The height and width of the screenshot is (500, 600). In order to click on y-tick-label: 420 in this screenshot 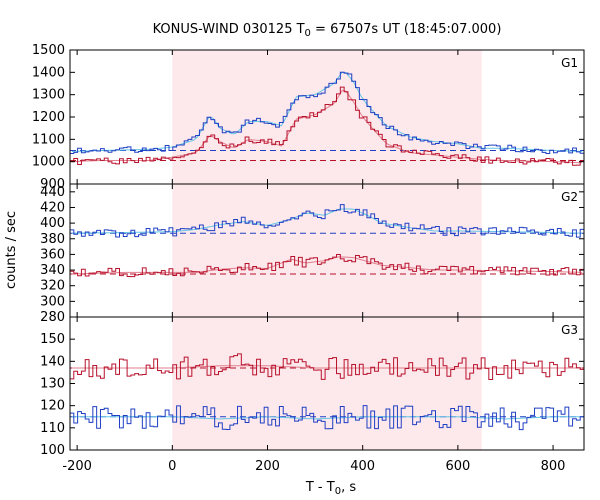, I will do `click(52, 207)`.